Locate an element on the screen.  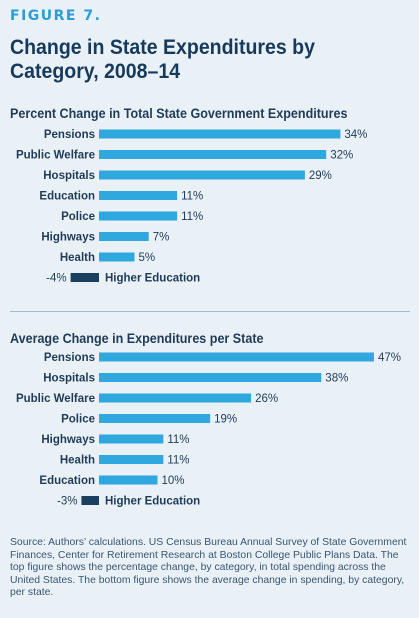
chart-2-title: Average Change in Expenditures per State is located at coordinates (137, 338).